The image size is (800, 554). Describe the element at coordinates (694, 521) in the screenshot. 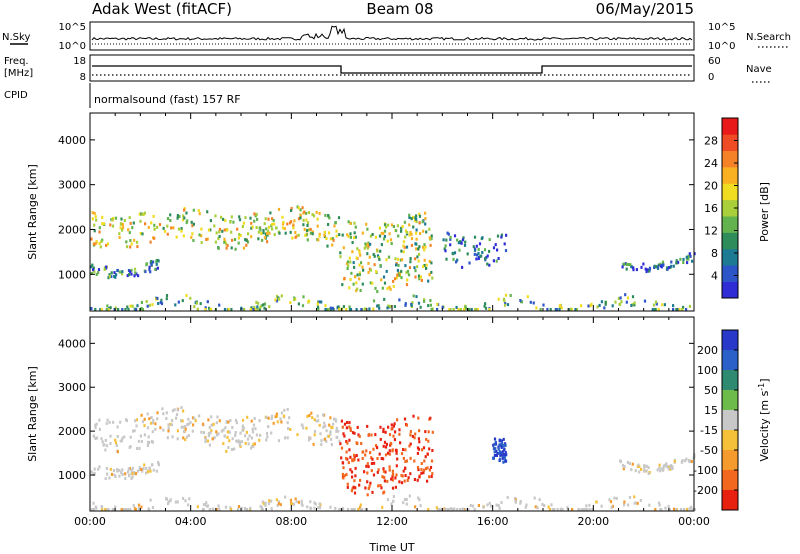

I see `x-tick-label: 00:00` at that location.